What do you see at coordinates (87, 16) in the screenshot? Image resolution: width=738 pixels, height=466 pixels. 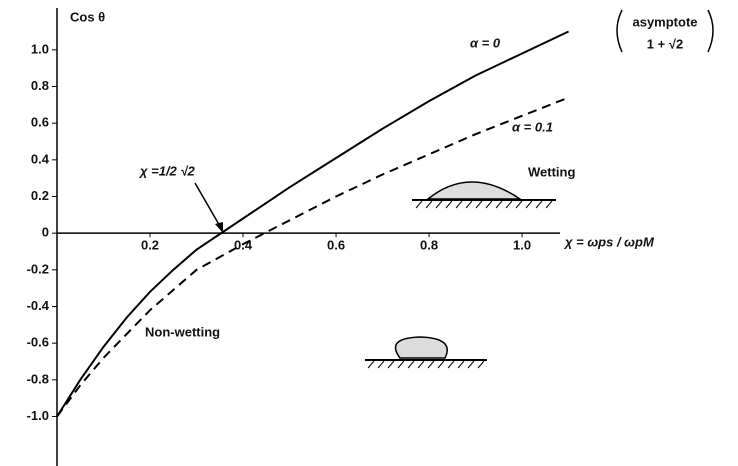 I see `y-axis-label: Cos θ` at bounding box center [87, 16].